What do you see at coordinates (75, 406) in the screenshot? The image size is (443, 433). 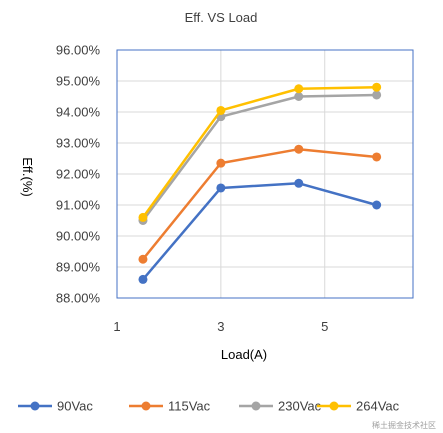 I see `legend-label: 90Vac` at bounding box center [75, 406].